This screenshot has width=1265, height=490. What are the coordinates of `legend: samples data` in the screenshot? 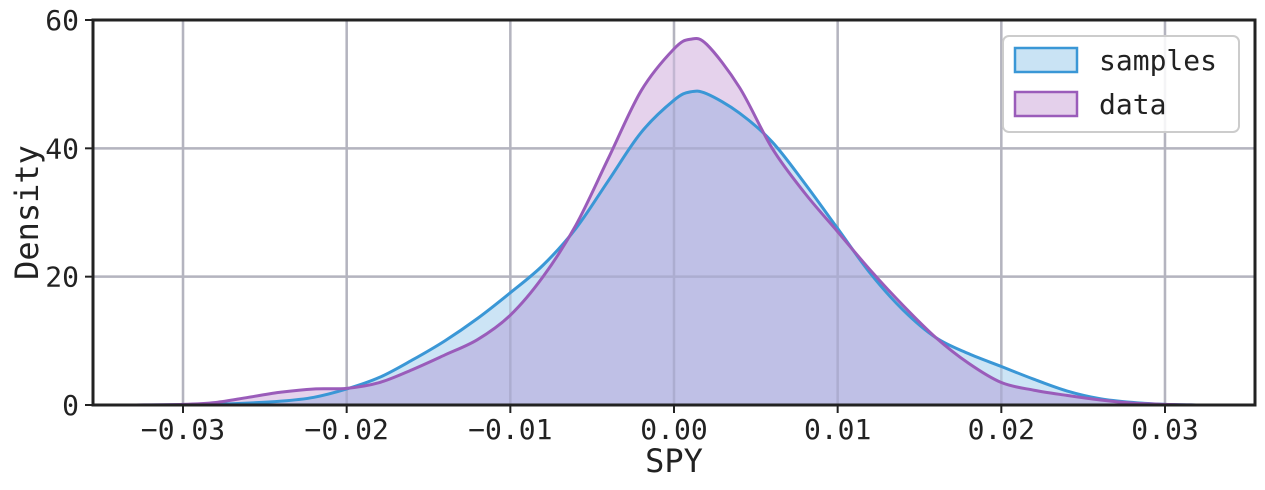 It's located at (1121, 84).